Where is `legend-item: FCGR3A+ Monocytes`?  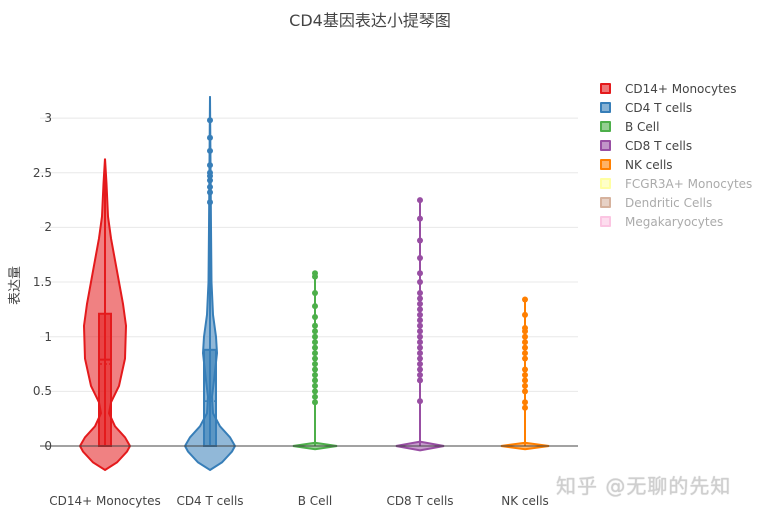 legend-item: FCGR3A+ Monocytes is located at coordinates (676, 183).